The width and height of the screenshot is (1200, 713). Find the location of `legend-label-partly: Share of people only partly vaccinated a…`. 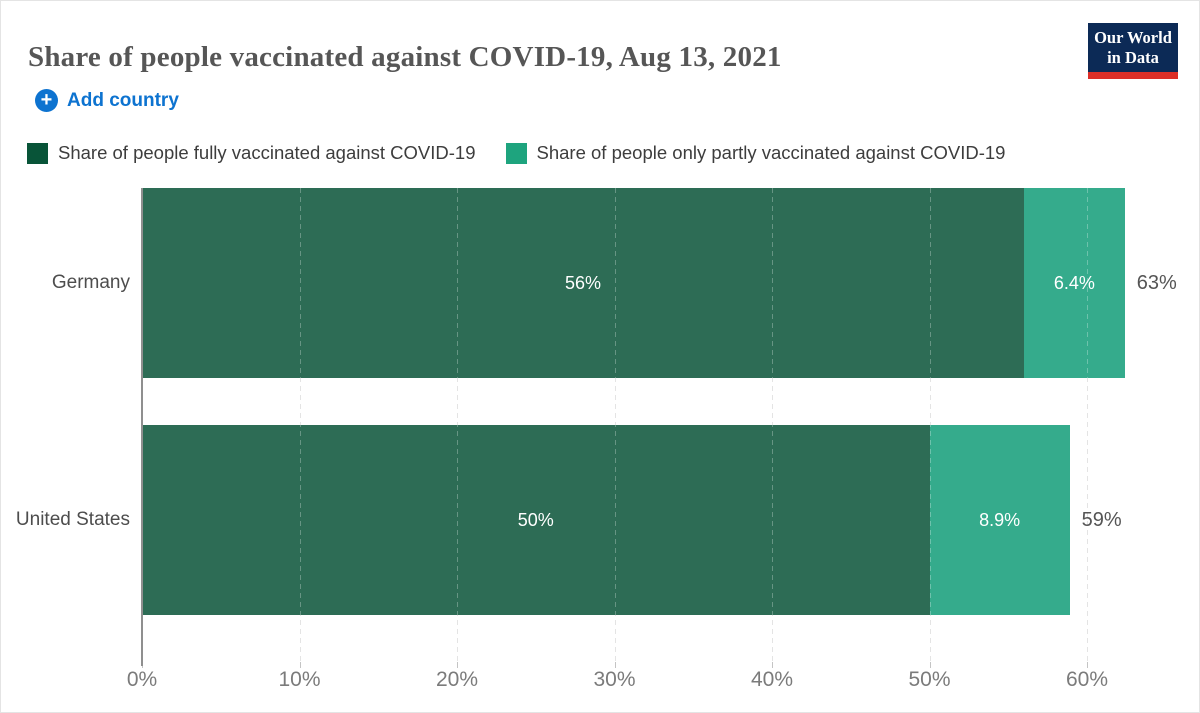

legend-label-partly: Share of people only partly vaccinated a… is located at coordinates (771, 152).